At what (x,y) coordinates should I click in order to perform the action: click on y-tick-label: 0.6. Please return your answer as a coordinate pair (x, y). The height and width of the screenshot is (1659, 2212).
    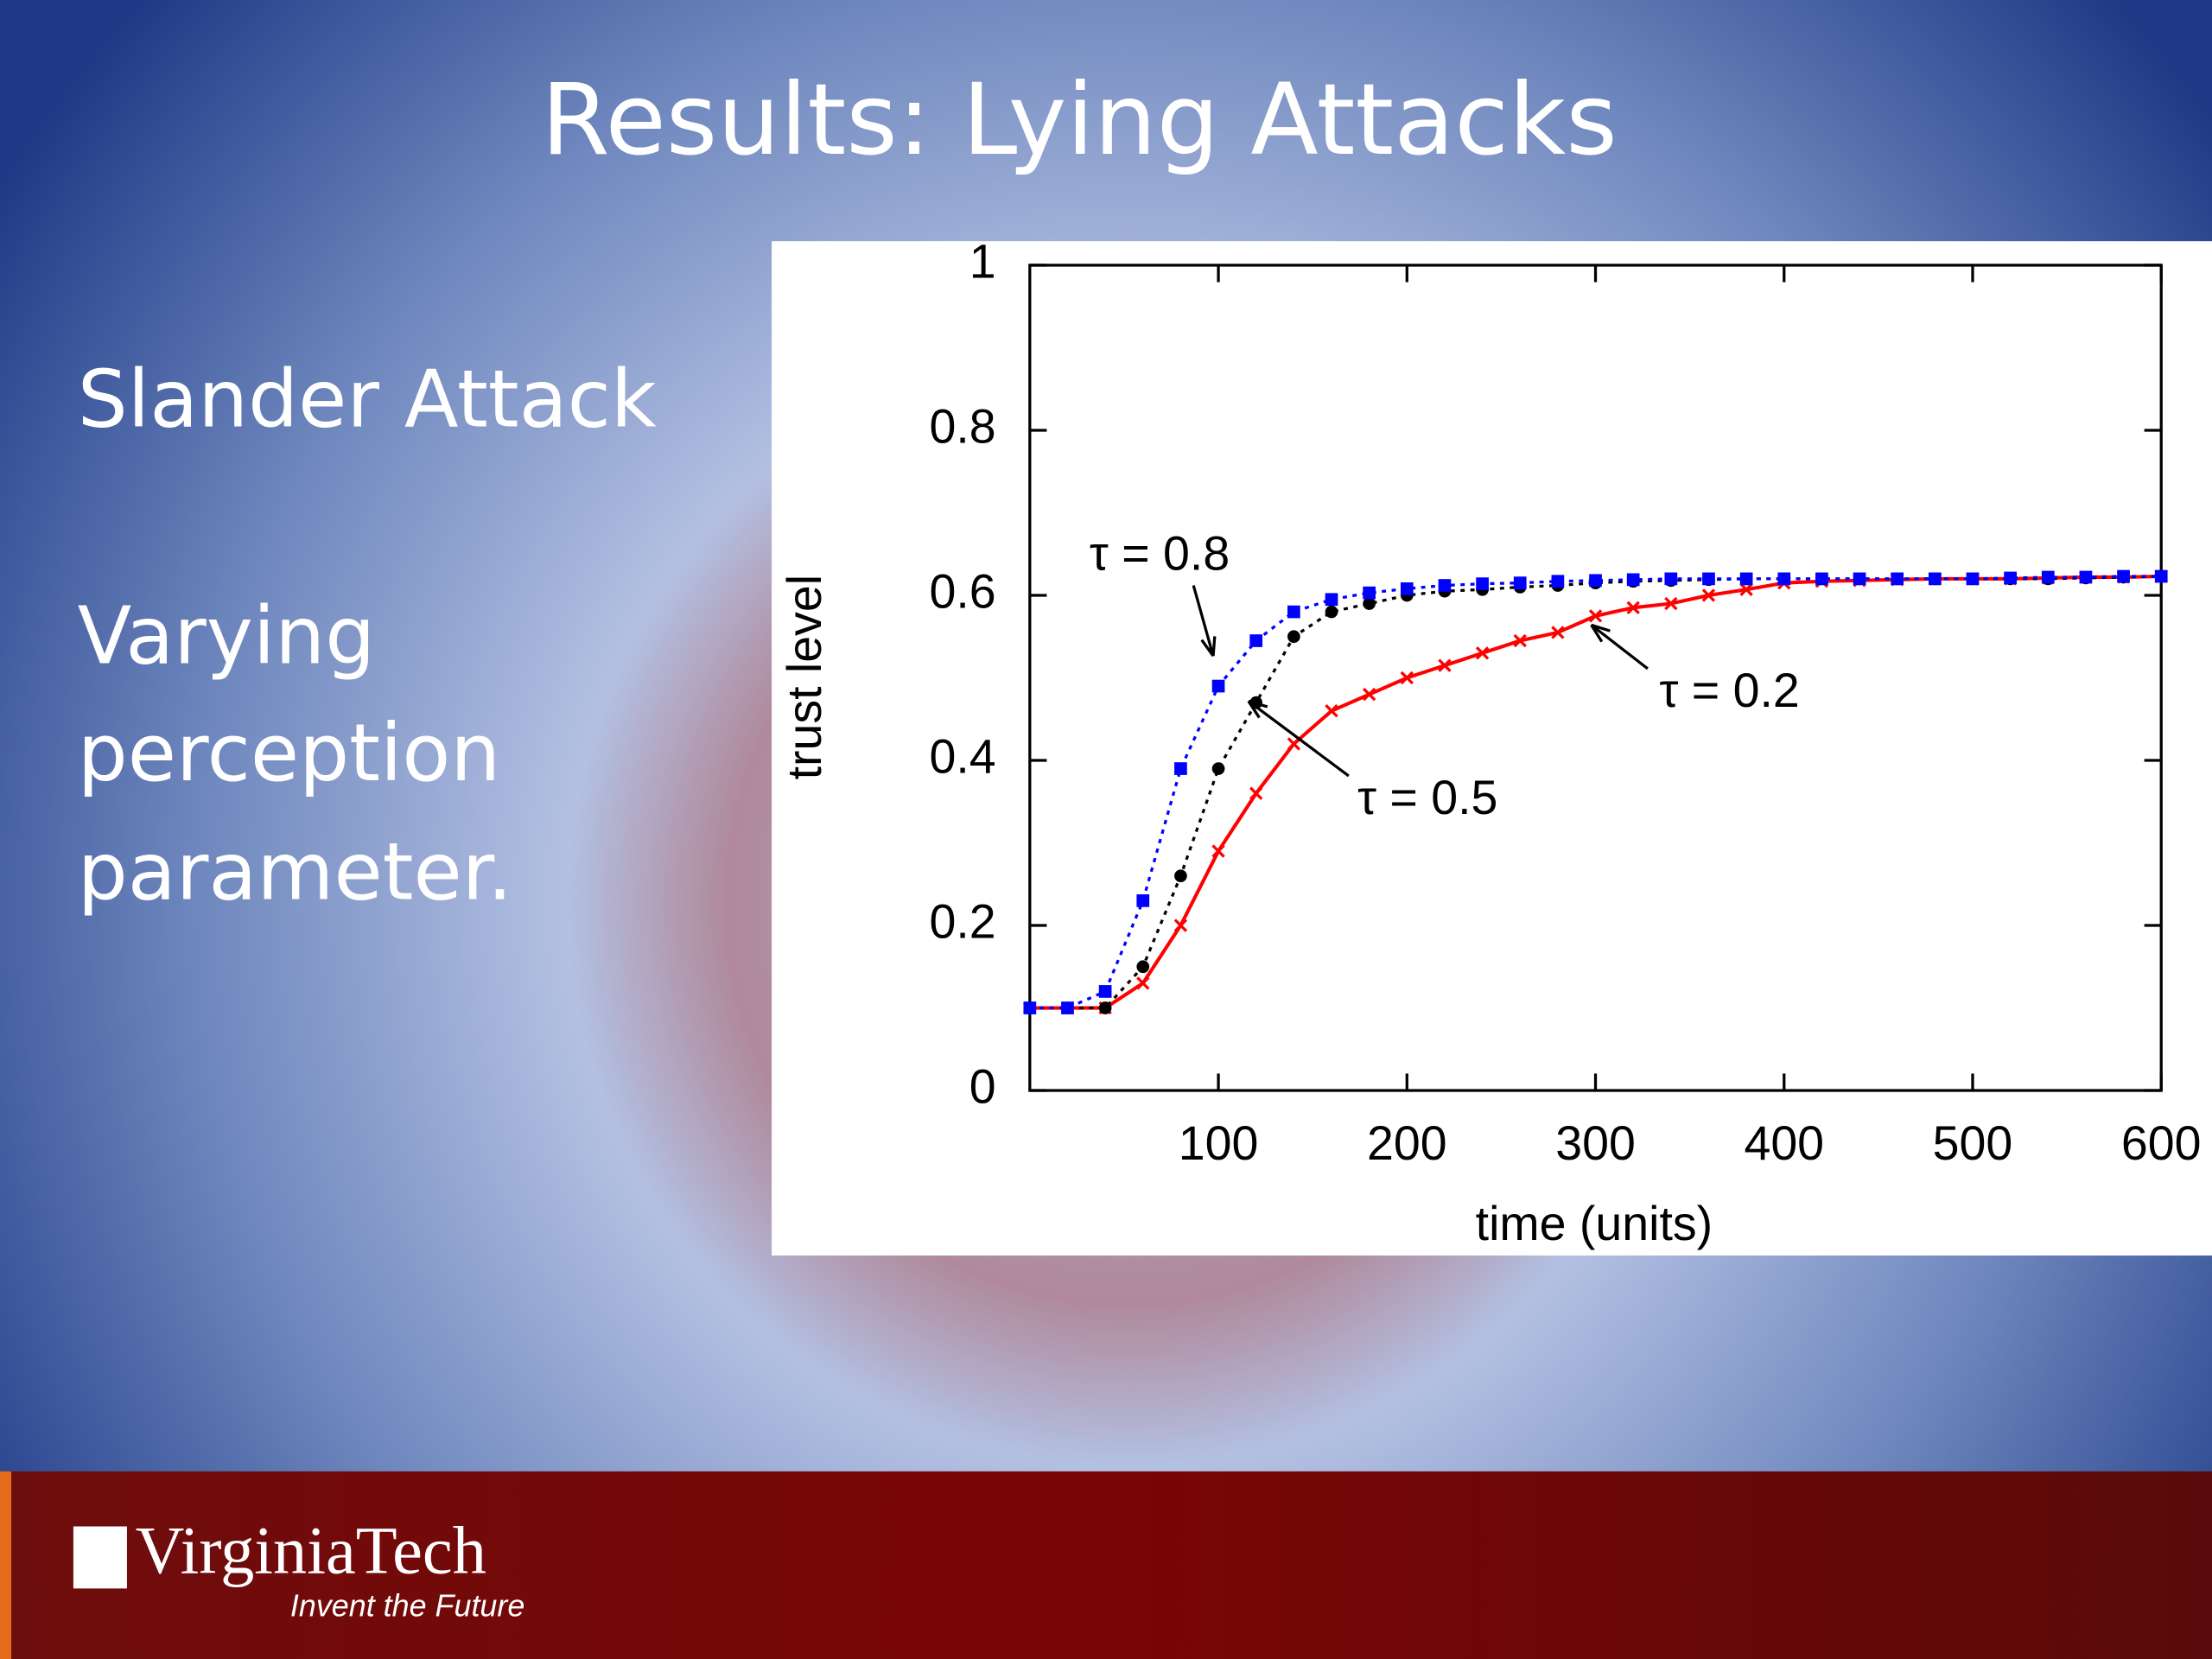
    Looking at the image, I should click on (962, 592).